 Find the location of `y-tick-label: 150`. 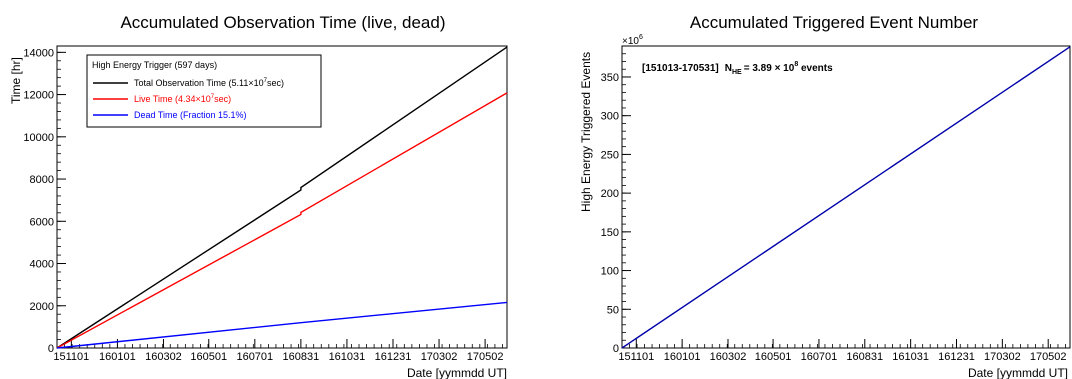

y-tick-label: 150 is located at coordinates (610, 233).